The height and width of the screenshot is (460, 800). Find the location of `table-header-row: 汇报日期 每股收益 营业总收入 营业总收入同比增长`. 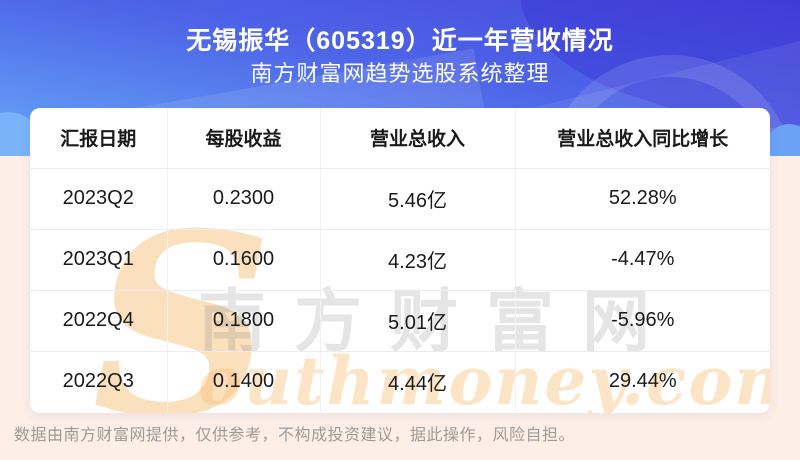

table-header-row: 汇报日期 每股收益 营业总收入 营业总收入同比增长 is located at coordinates (400, 138).